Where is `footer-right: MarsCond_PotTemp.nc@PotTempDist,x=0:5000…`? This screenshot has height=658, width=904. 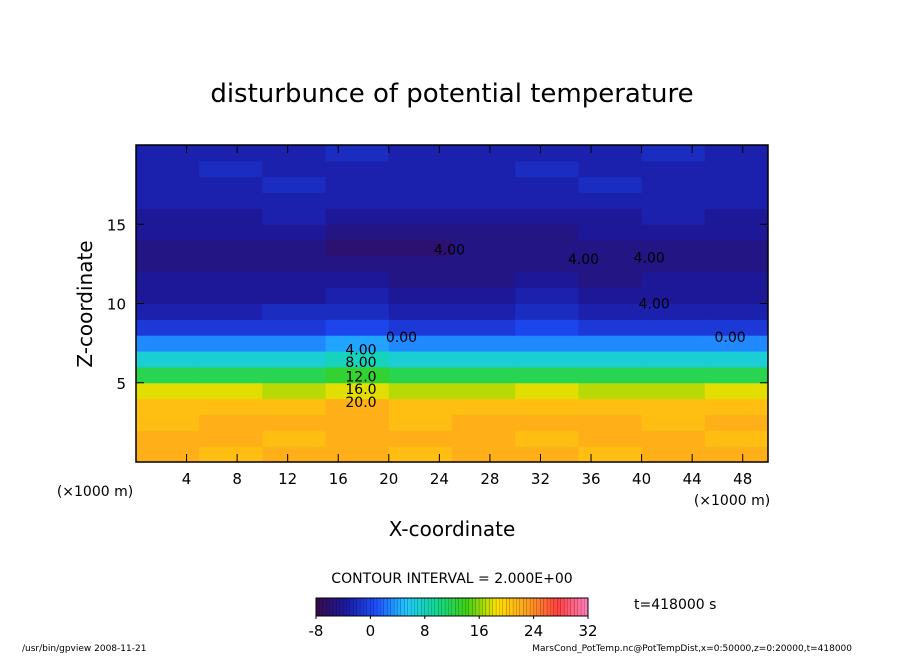 footer-right: MarsCond_PotTemp.nc@PotTempDist,x=0:5000… is located at coordinates (692, 649).